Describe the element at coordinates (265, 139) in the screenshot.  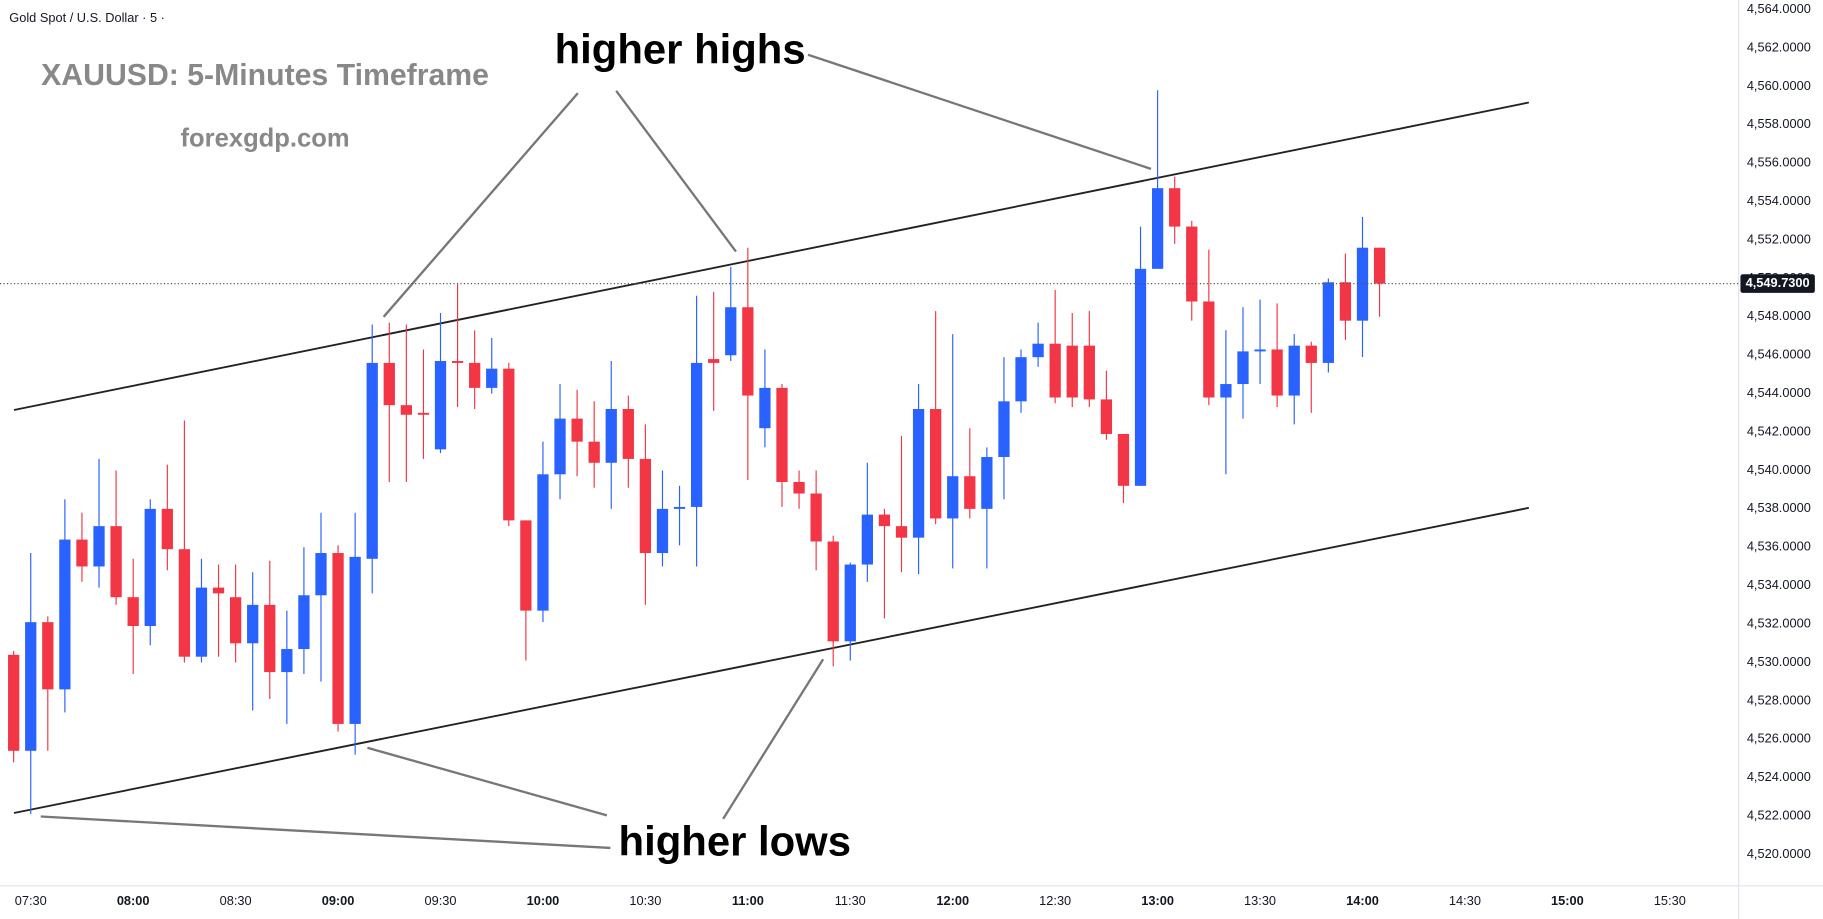
I see `annotation: forexgdp.com` at that location.